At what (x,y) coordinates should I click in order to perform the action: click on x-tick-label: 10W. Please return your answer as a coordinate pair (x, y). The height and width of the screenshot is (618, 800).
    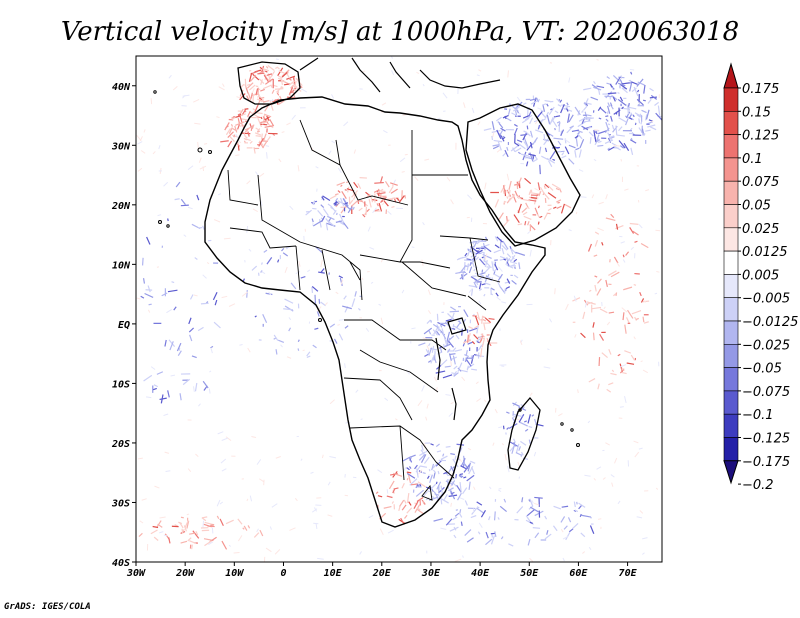
    Looking at the image, I should click on (234, 573).